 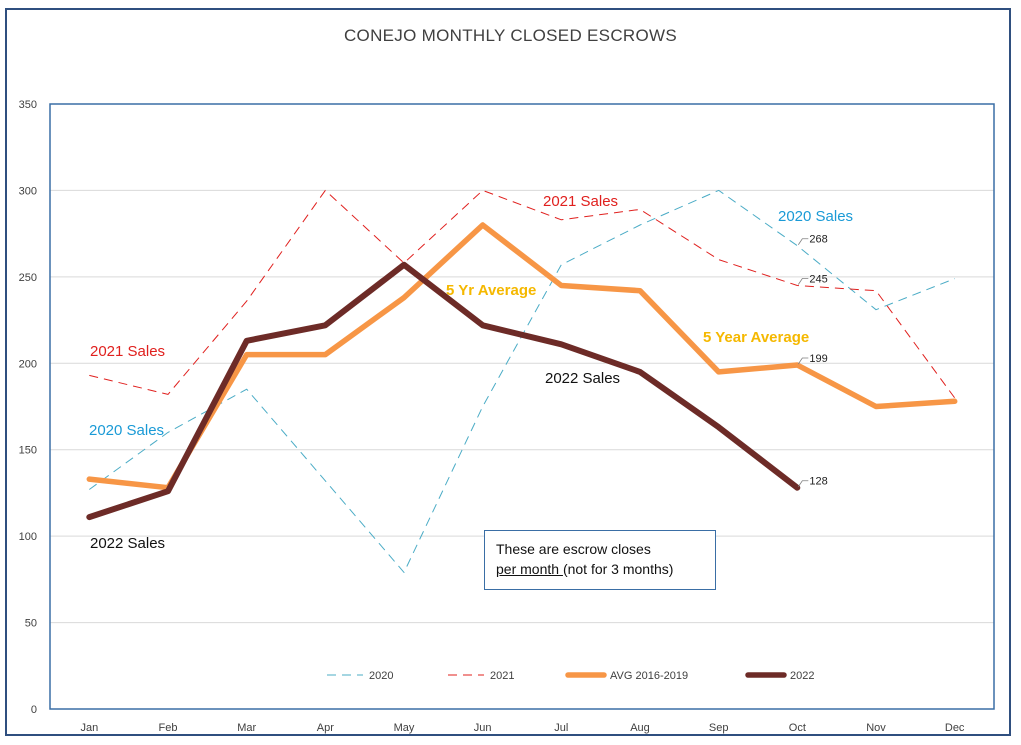 I want to click on x-tick-label: Dec, so click(x=955, y=728).